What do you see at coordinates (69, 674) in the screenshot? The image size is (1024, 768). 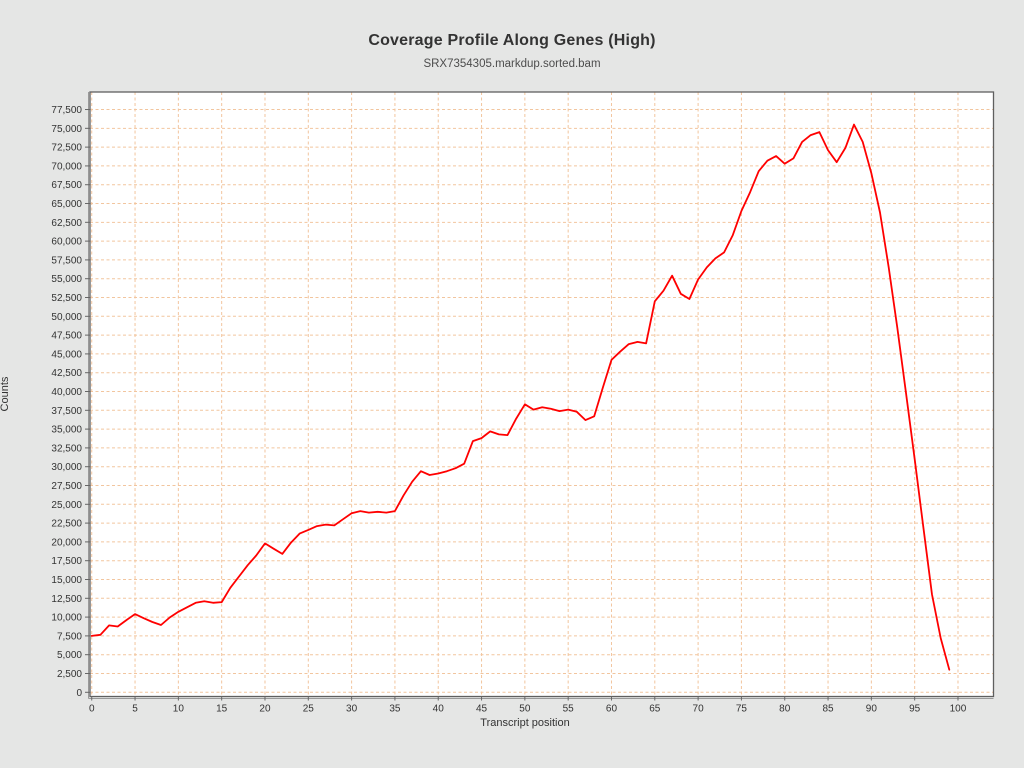 I see `y-tick-label: 2,500` at bounding box center [69, 674].